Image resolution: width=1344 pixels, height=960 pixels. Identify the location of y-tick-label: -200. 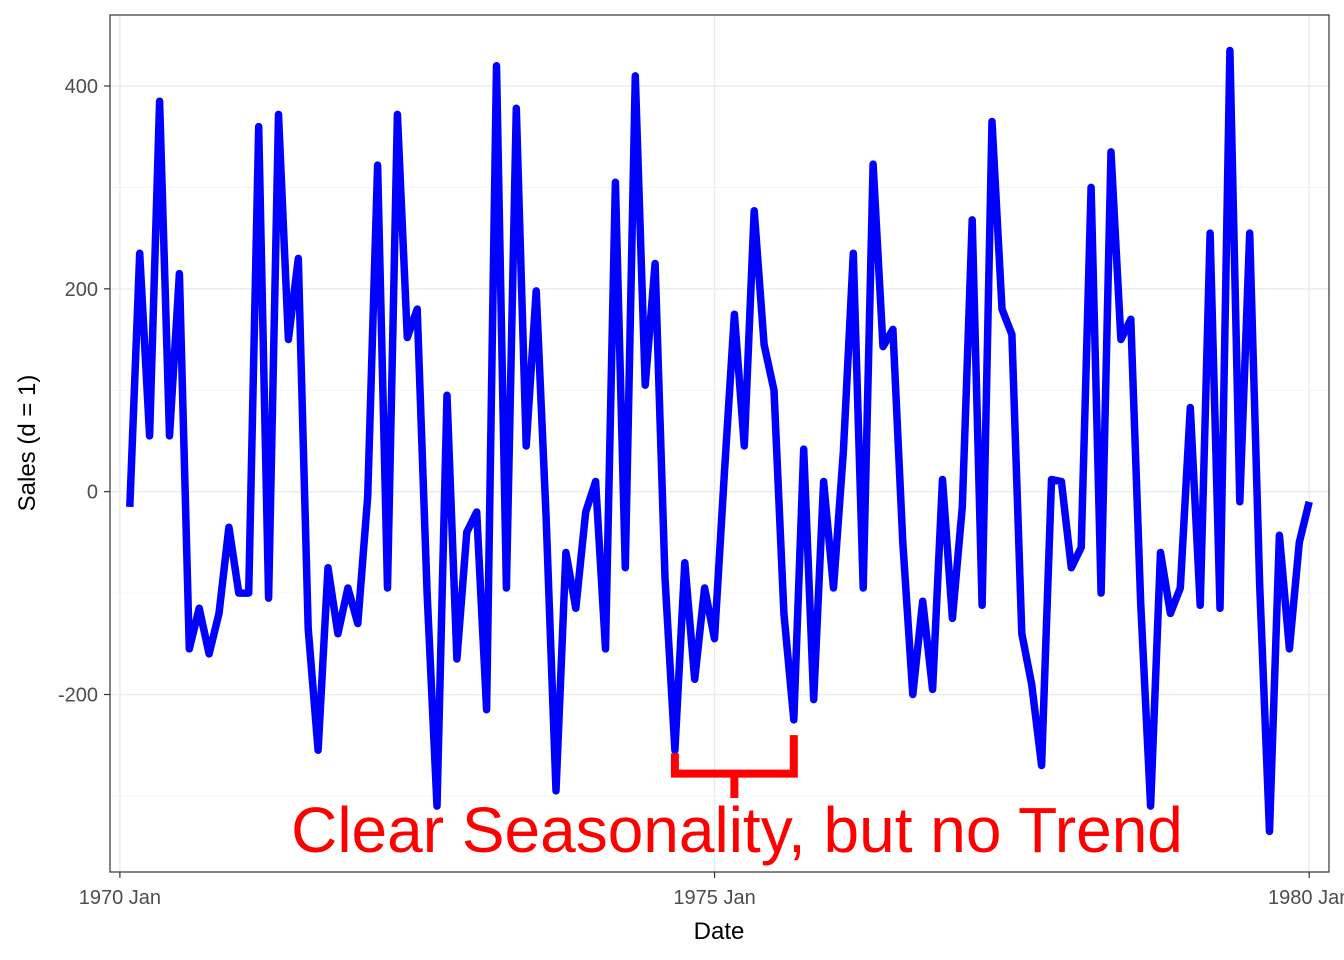
(78, 696).